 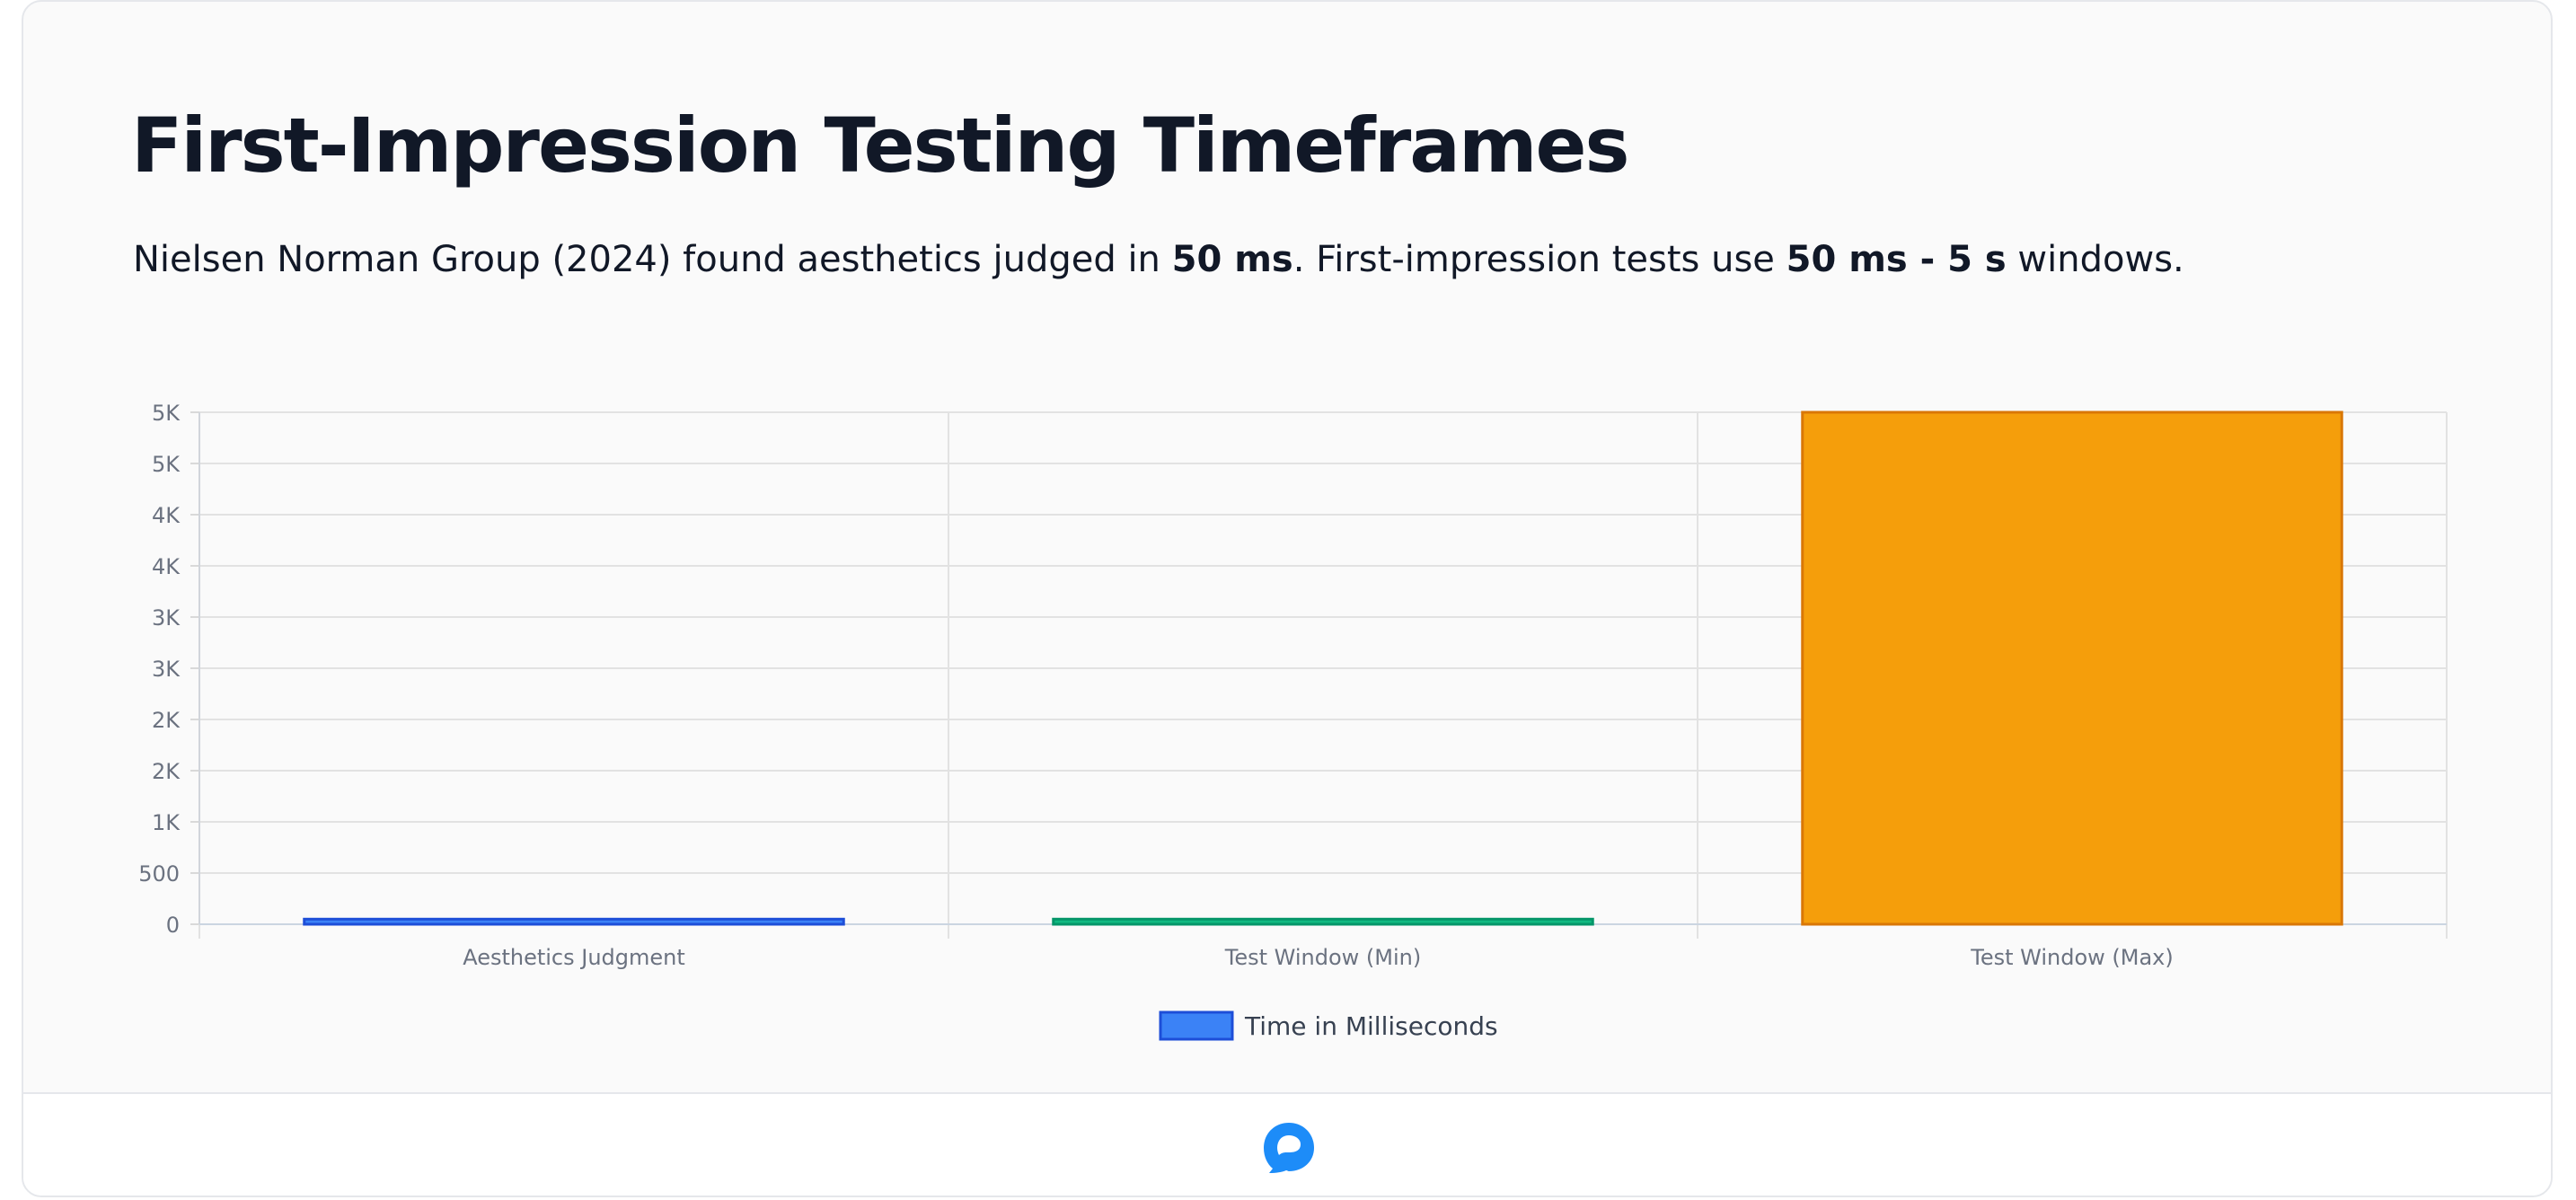 I want to click on page-title: First-Impression Testing Timeframes, so click(x=880, y=145).